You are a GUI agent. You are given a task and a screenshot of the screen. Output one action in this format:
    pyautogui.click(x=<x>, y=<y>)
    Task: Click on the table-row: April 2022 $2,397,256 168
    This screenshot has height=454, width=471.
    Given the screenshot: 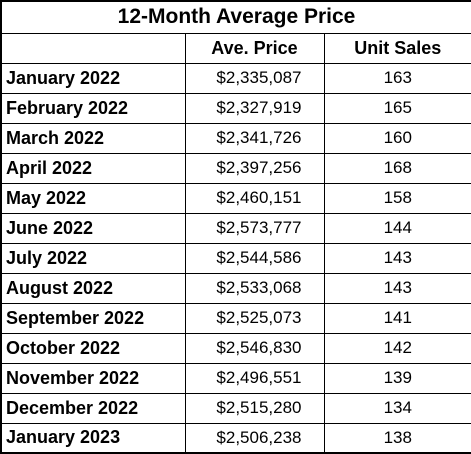 What is the action you would take?
    pyautogui.click(x=235, y=168)
    